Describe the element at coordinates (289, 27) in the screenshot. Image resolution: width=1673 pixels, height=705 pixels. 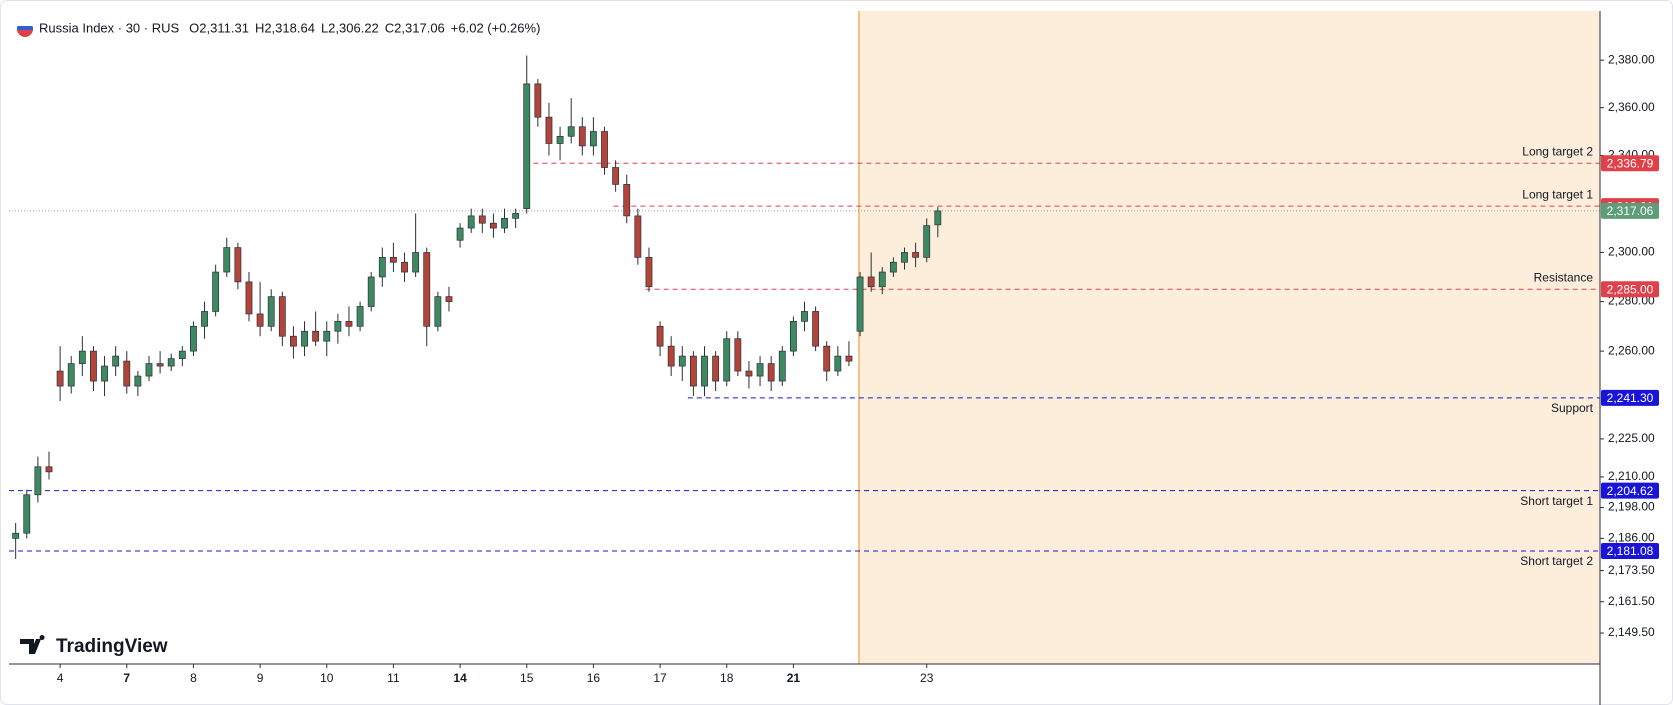
I see `ohlc-value: 2,318.64` at that location.